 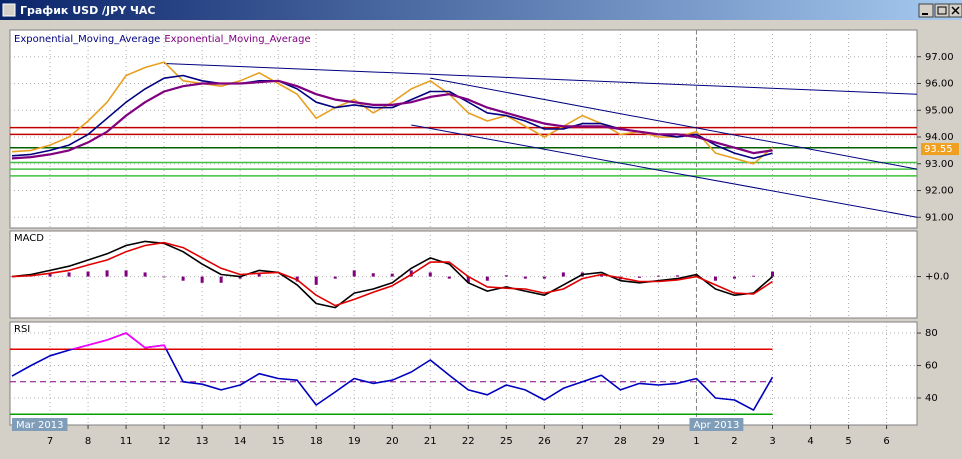 What do you see at coordinates (931, 398) in the screenshot?
I see `y-tick-label: 40` at bounding box center [931, 398].